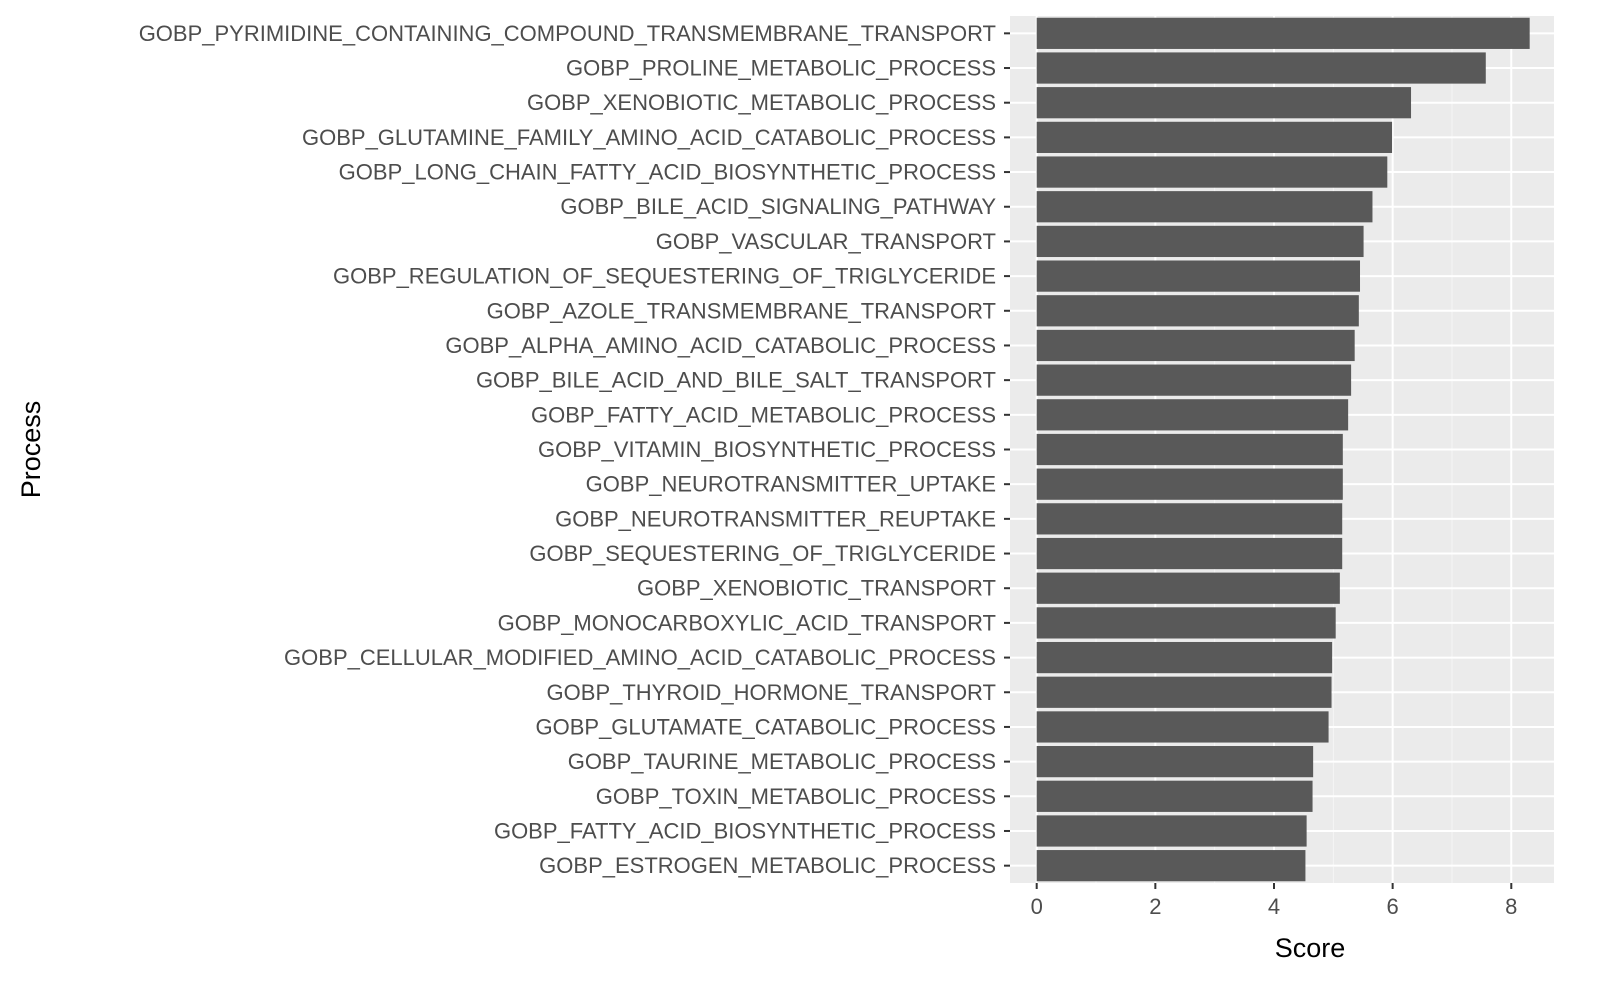  Describe the element at coordinates (720, 345) in the screenshot. I see `y-tick-label: GOBP_ALPHA_AMINO_ACID_CATABOLIC_PROCESS` at that location.